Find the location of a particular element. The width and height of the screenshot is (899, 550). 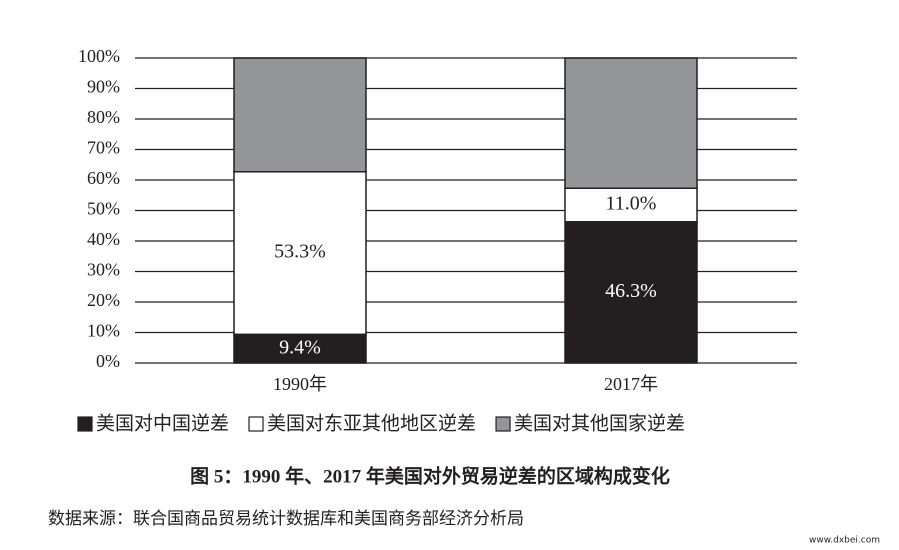

x-tick-label: 1990年 is located at coordinates (300, 384).